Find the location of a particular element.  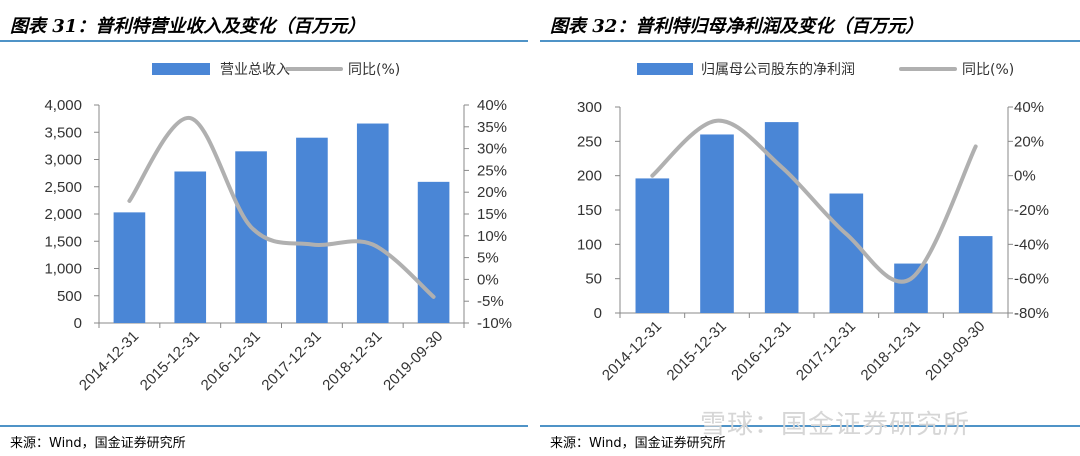

y-tick-label-left: 2,000 is located at coordinates (63, 214).